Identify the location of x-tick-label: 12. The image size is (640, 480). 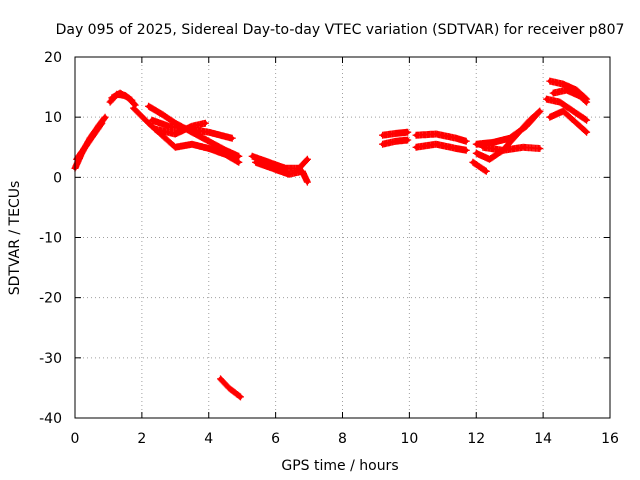
(476, 439).